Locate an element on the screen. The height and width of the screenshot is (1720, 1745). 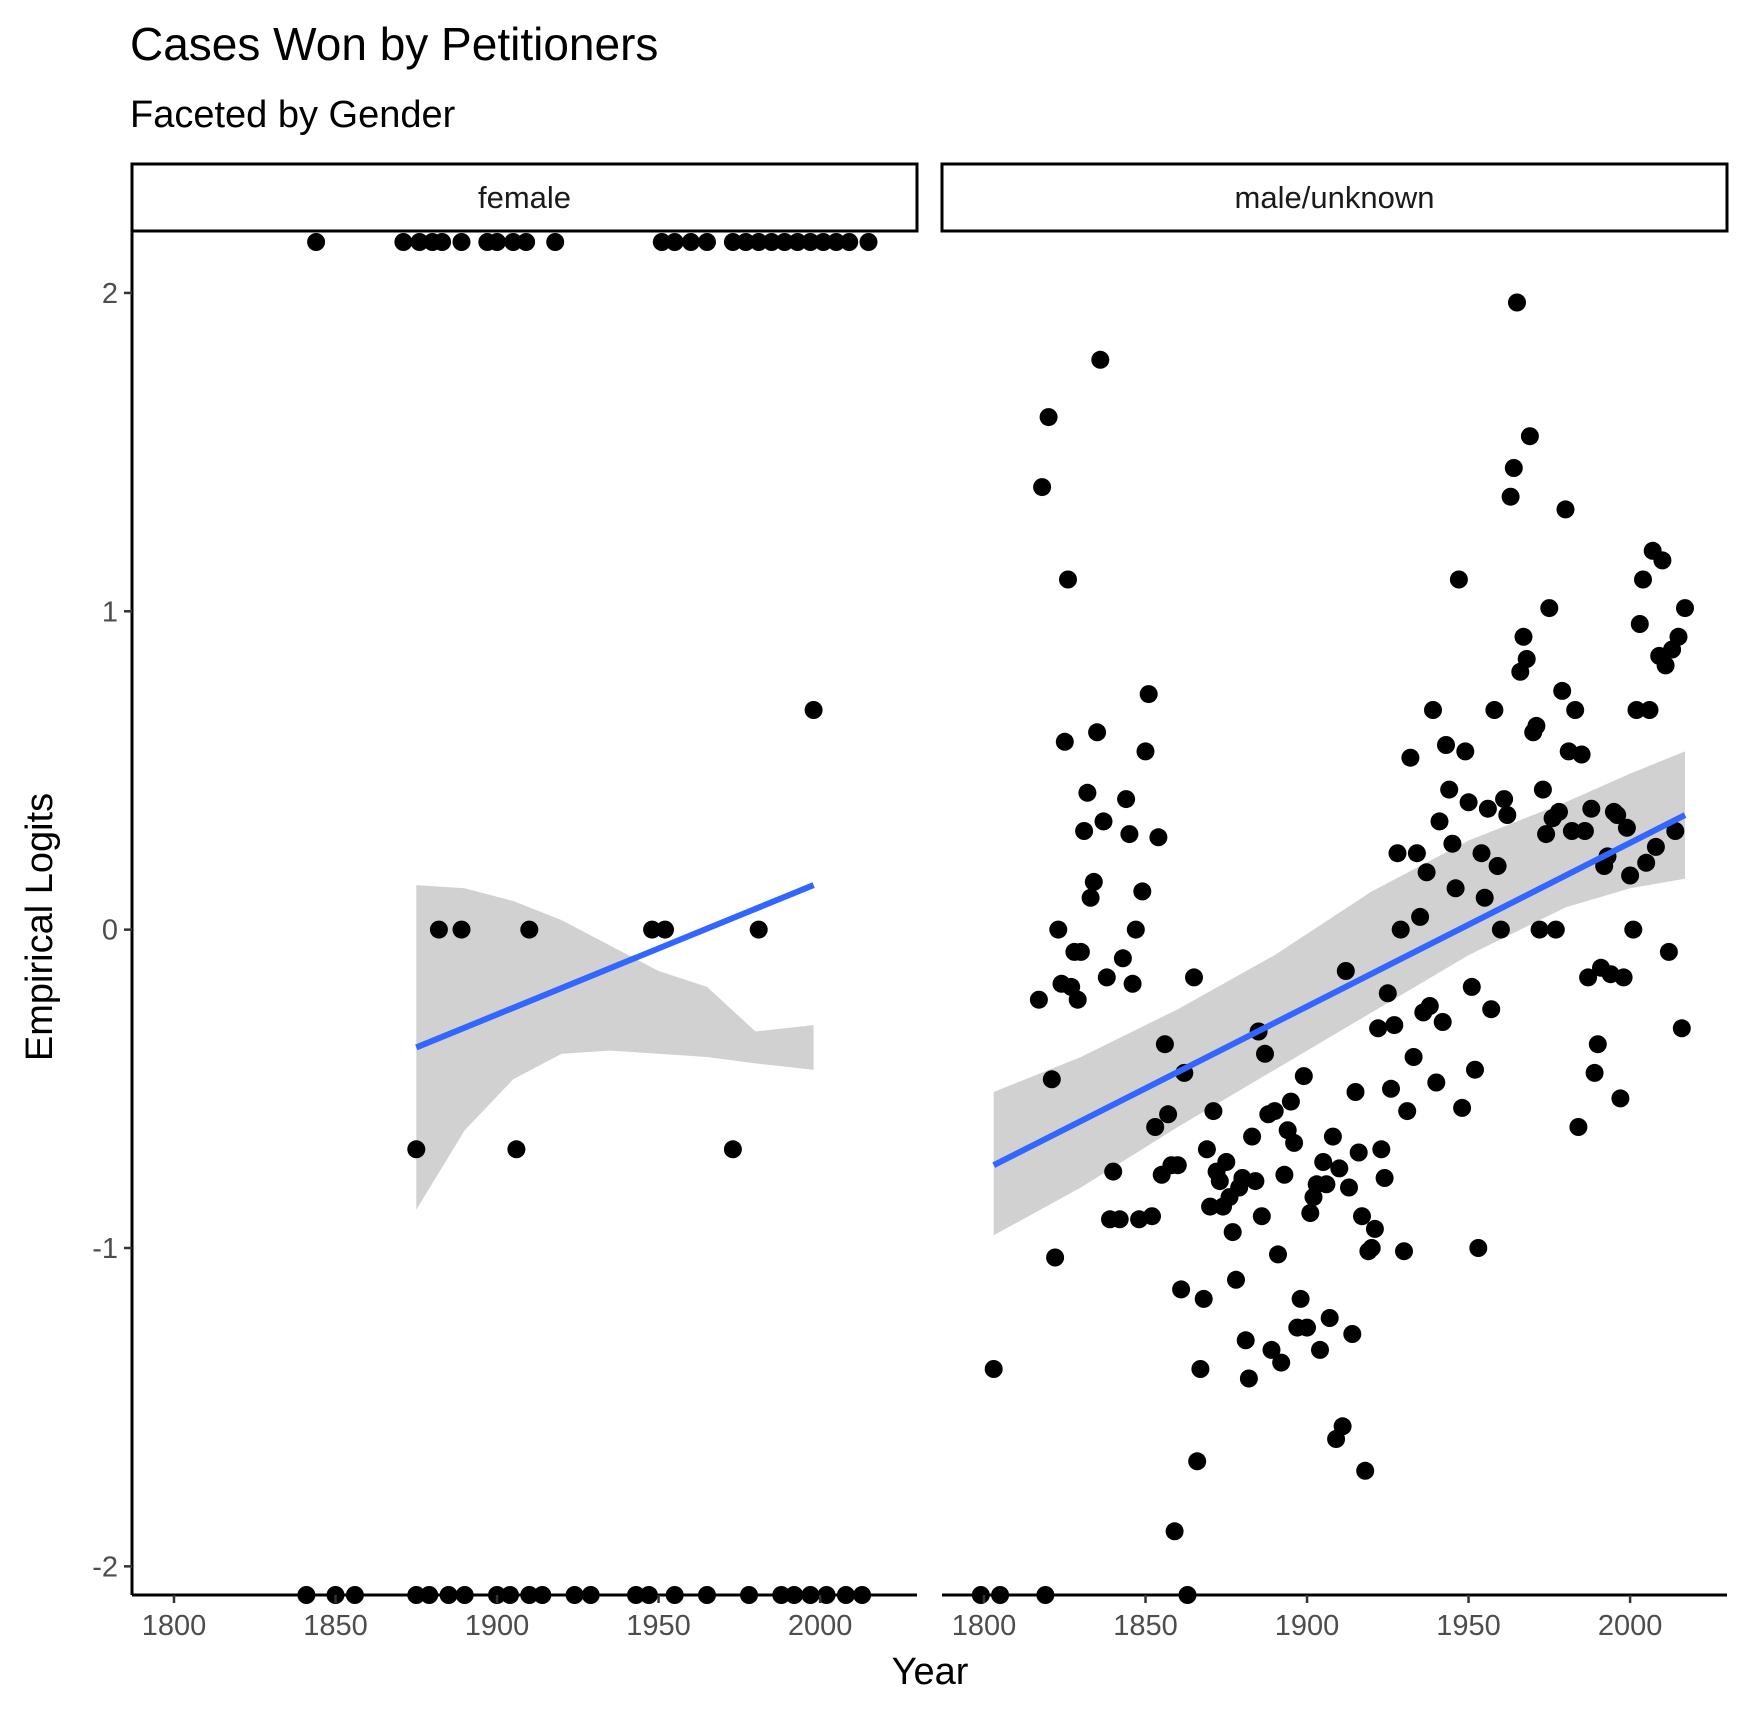
x-tick-label: 1900 is located at coordinates (497, 1626).